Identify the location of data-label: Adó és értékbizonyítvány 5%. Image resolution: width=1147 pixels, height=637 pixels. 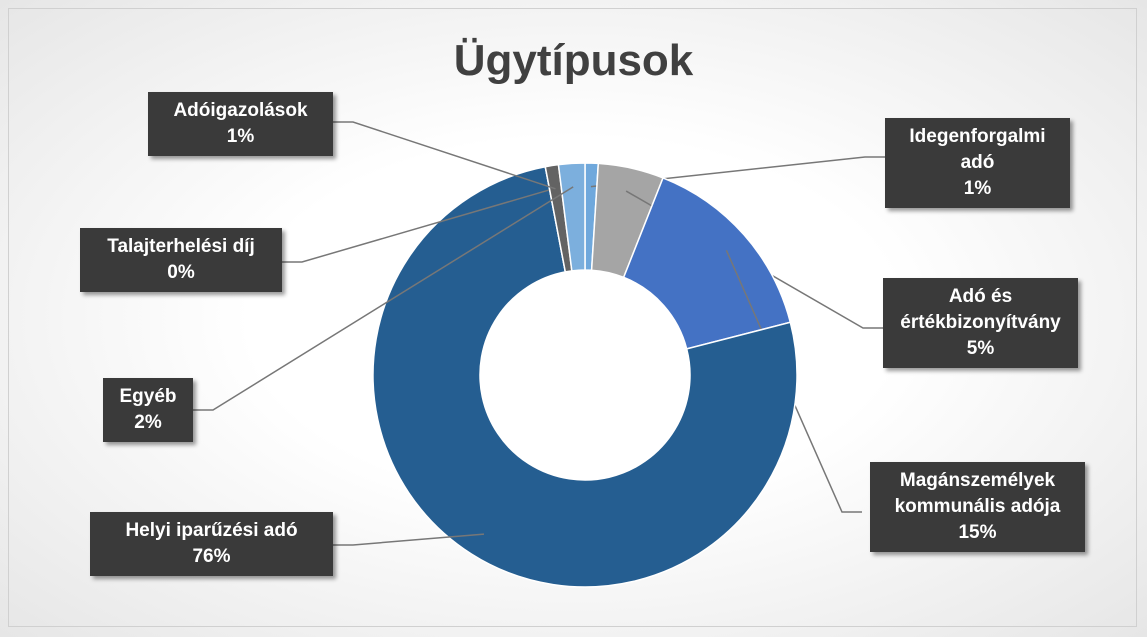
(980, 323).